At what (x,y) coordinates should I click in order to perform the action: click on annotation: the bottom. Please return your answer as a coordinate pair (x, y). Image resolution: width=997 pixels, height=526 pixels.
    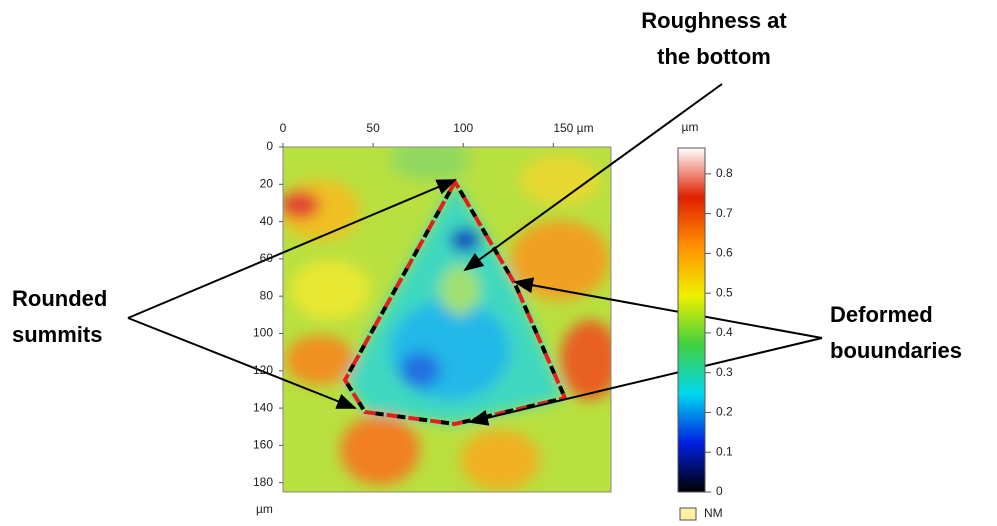
    Looking at the image, I should click on (714, 56).